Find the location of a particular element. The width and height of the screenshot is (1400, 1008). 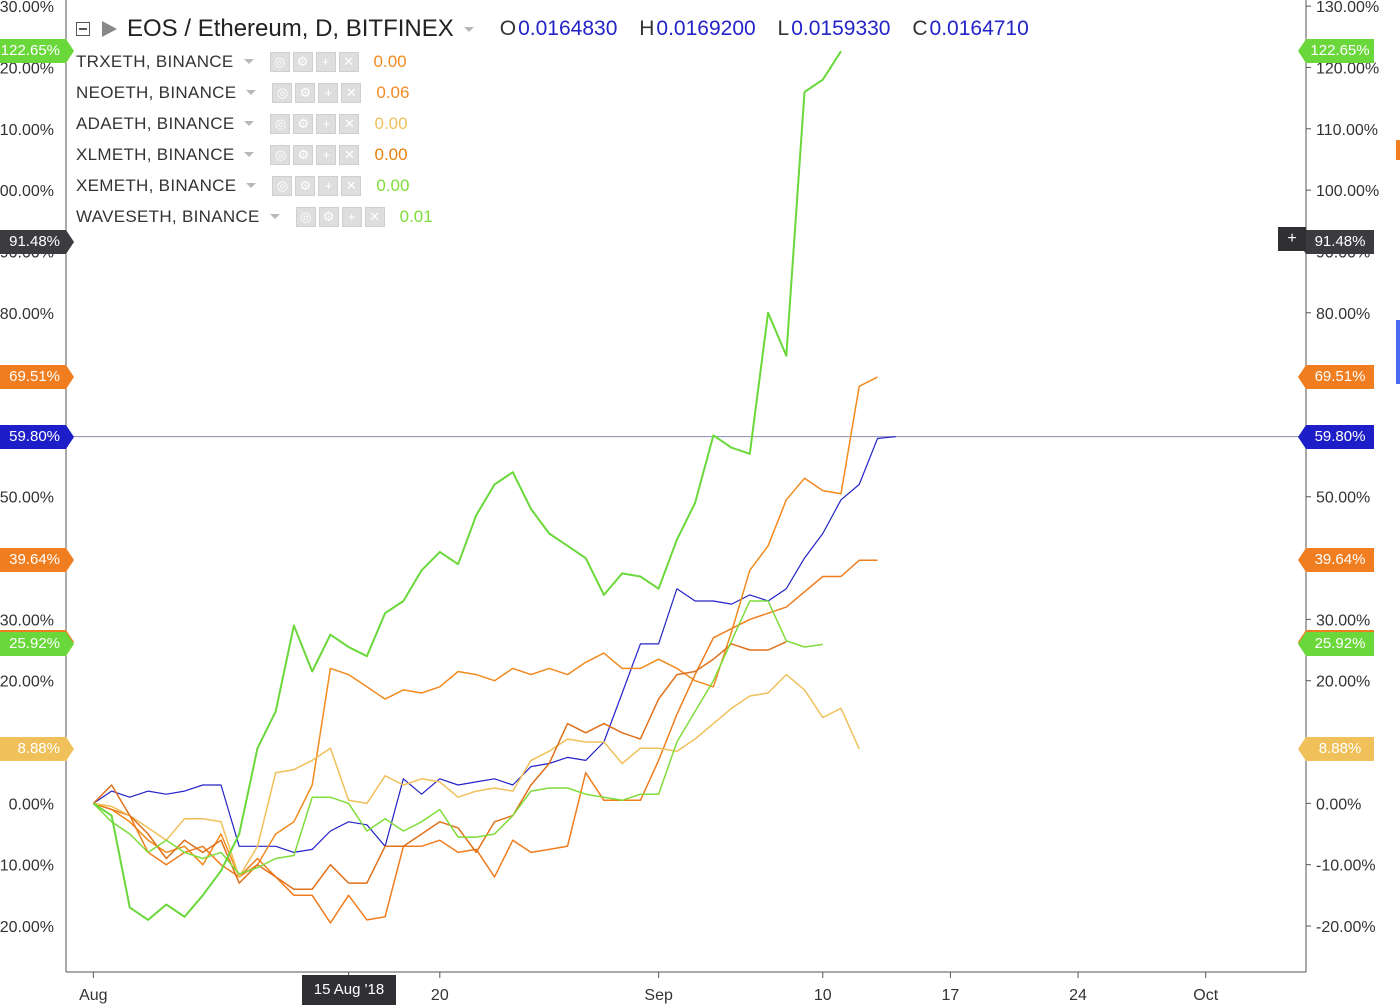

high-value: 0.0169200 is located at coordinates (706, 28).